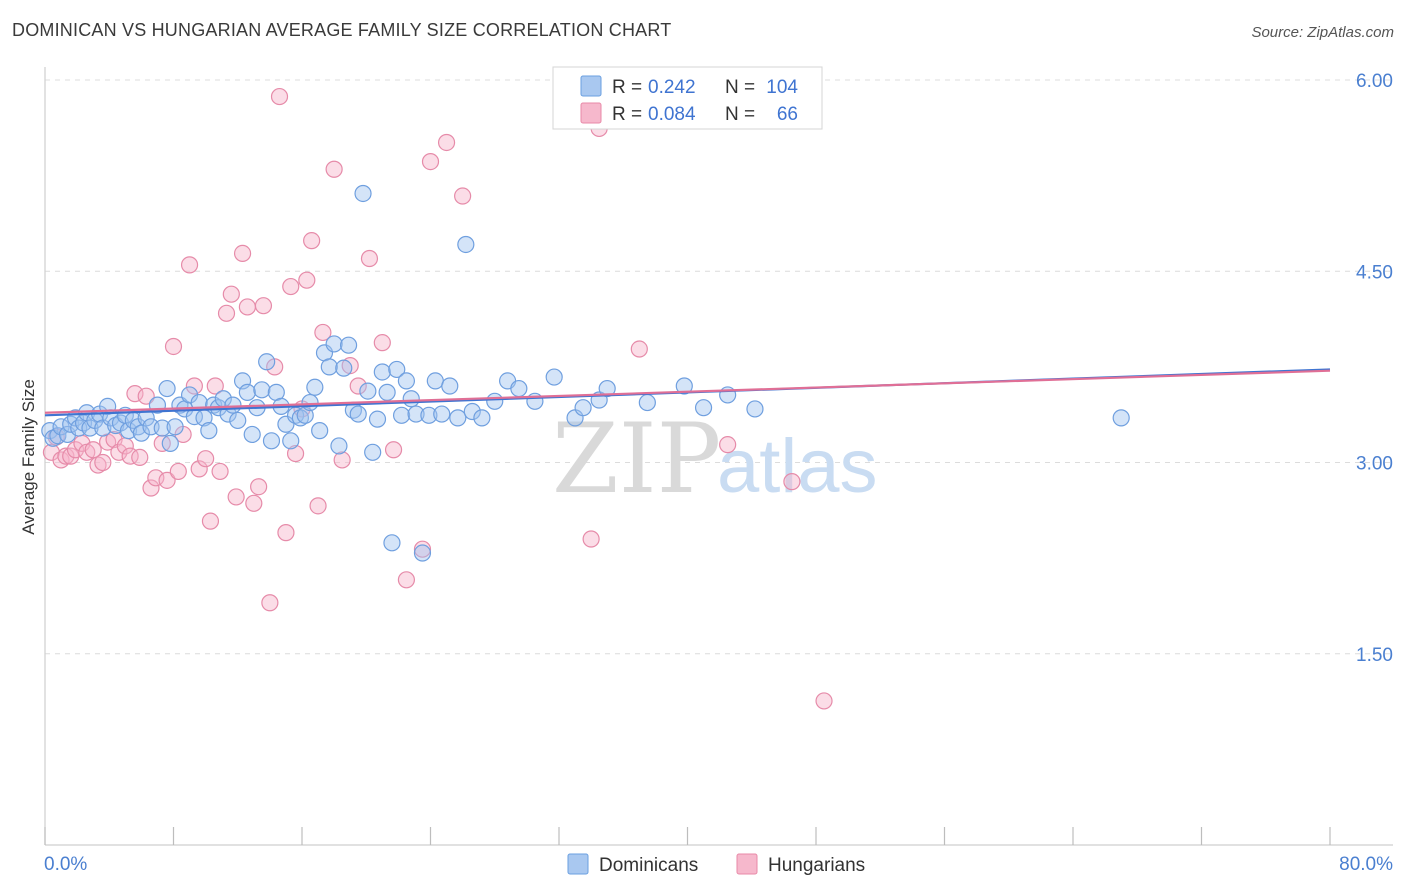 The width and height of the screenshot is (1406, 892). Describe the element at coordinates (578, 864) in the screenshot. I see `legend-bottom-swatch-dominicans` at that location.